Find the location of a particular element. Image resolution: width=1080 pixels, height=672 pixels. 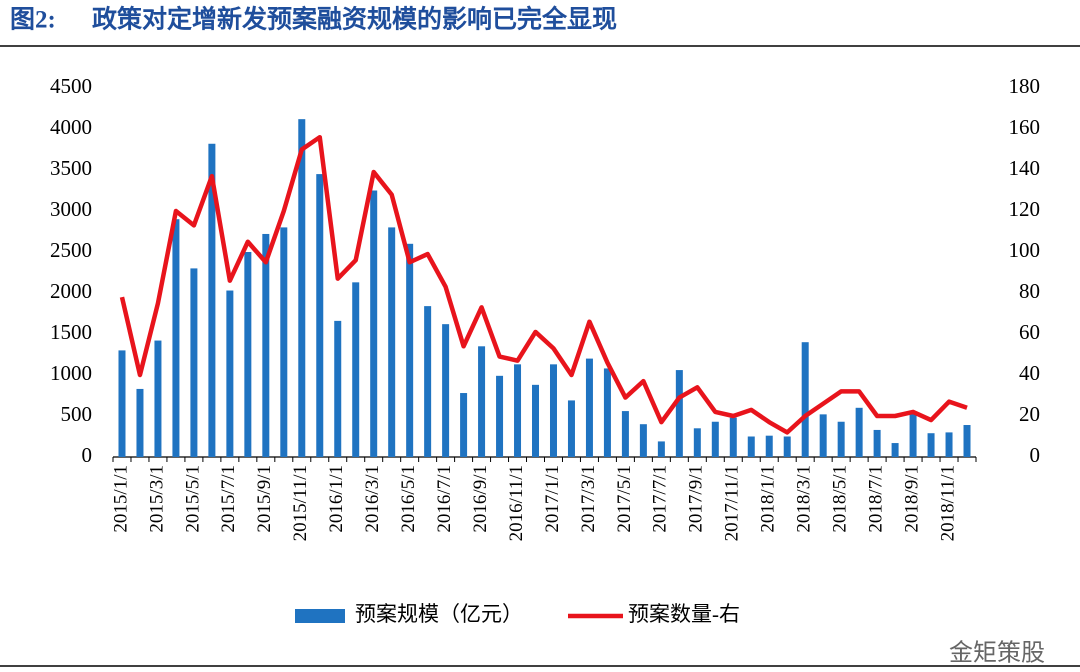

y2-tick-label: 40 is located at coordinates (1029, 373).